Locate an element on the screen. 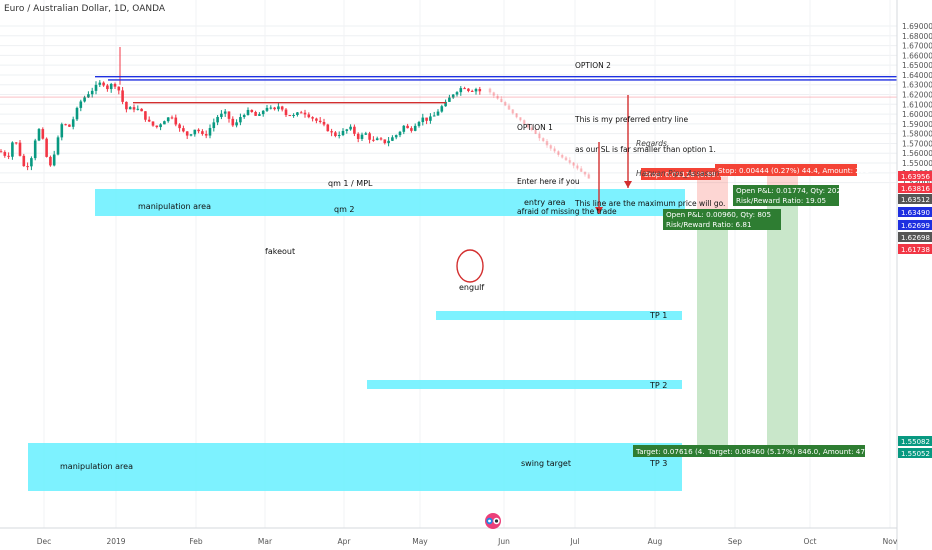 The height and width of the screenshot is (550, 932). position2-pnl-label-bg is located at coordinates (786, 190).